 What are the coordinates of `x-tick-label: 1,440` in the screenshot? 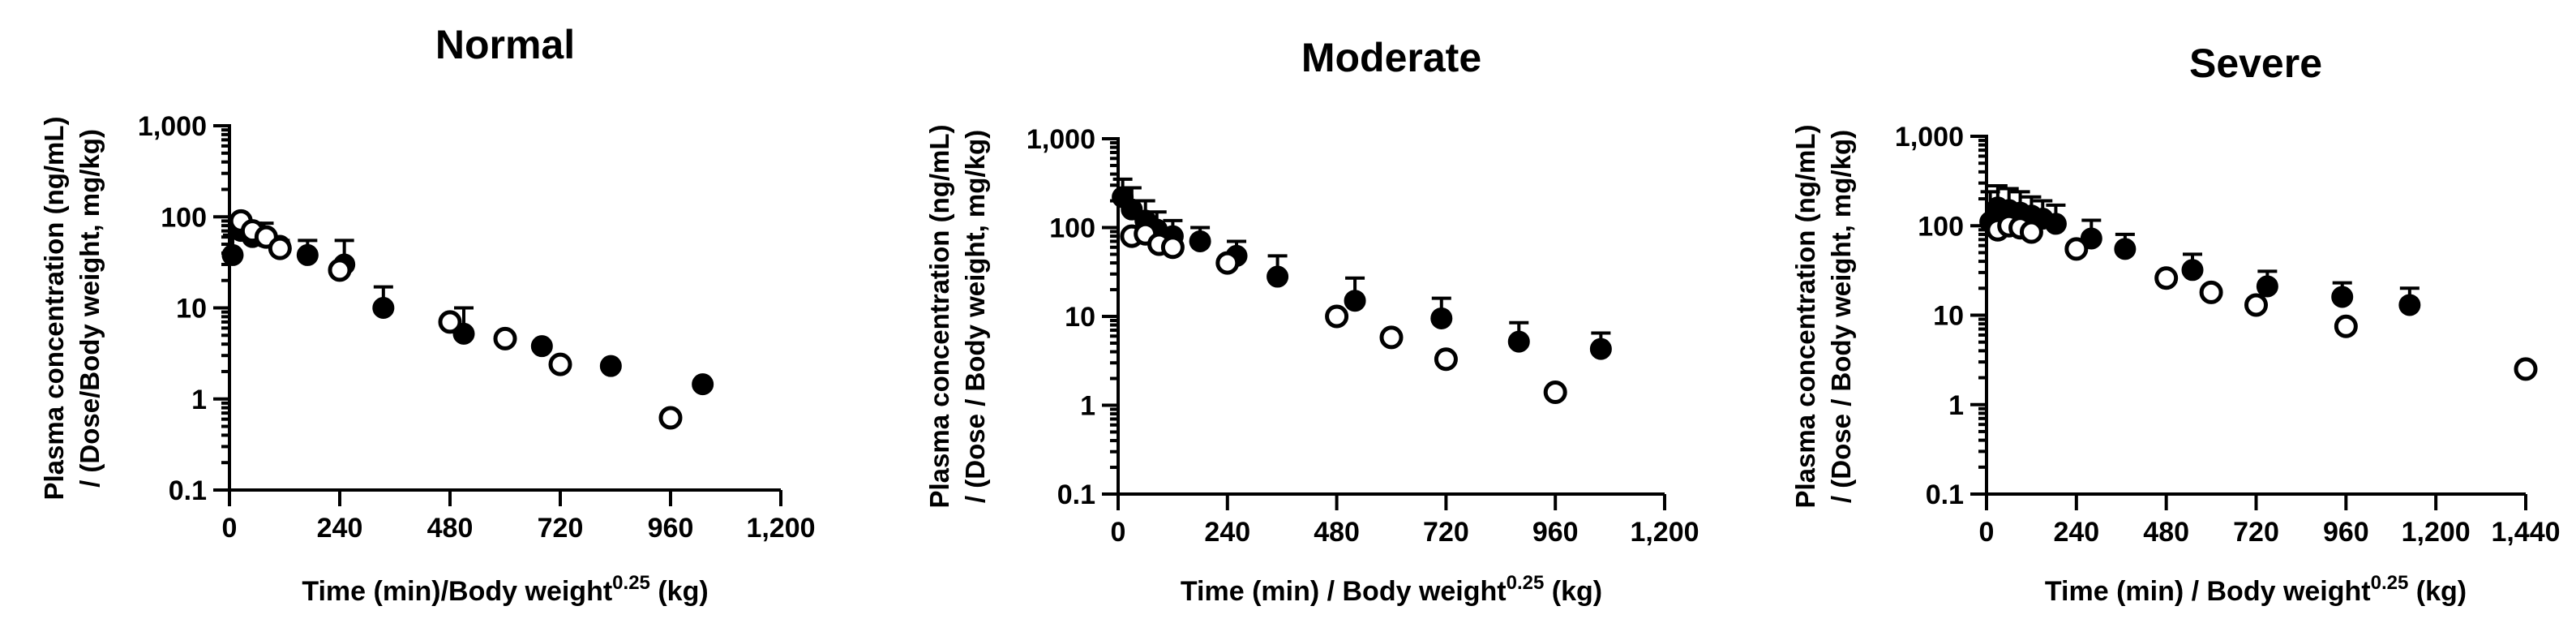 It's located at (2525, 532).